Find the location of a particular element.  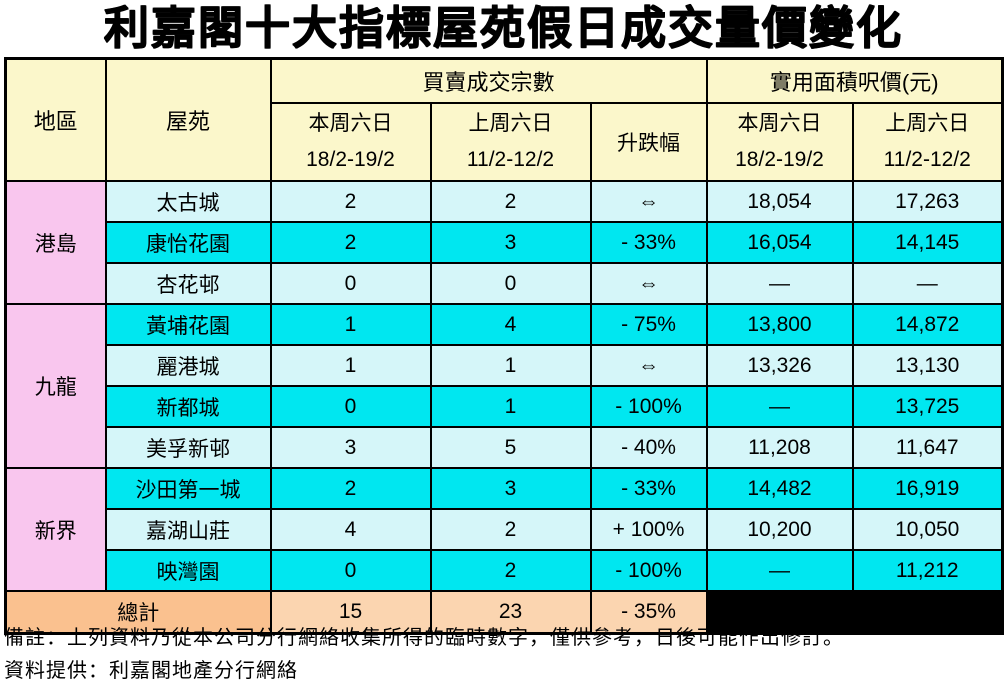

footer-source: 資料提供：利嘉閣地產分行網絡 is located at coordinates (151, 671).